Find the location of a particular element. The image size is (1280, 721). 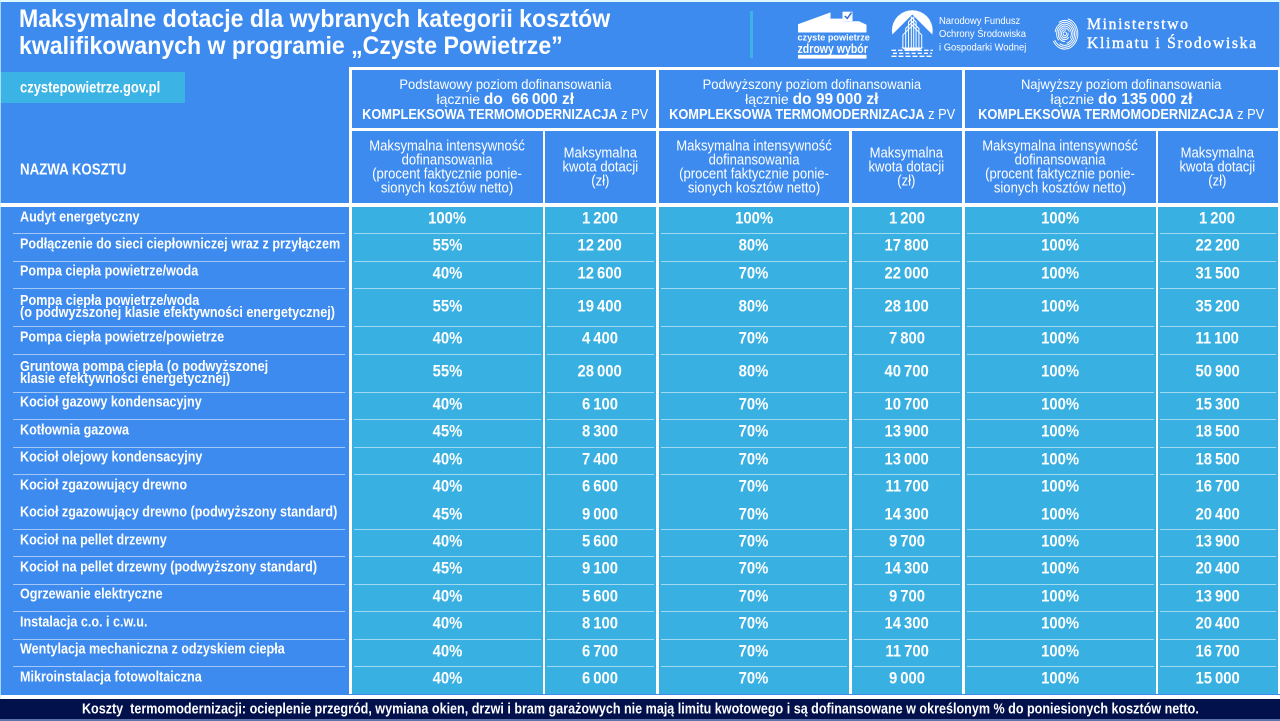

svg-text: zdrowy wybór is located at coordinates (833, 49).